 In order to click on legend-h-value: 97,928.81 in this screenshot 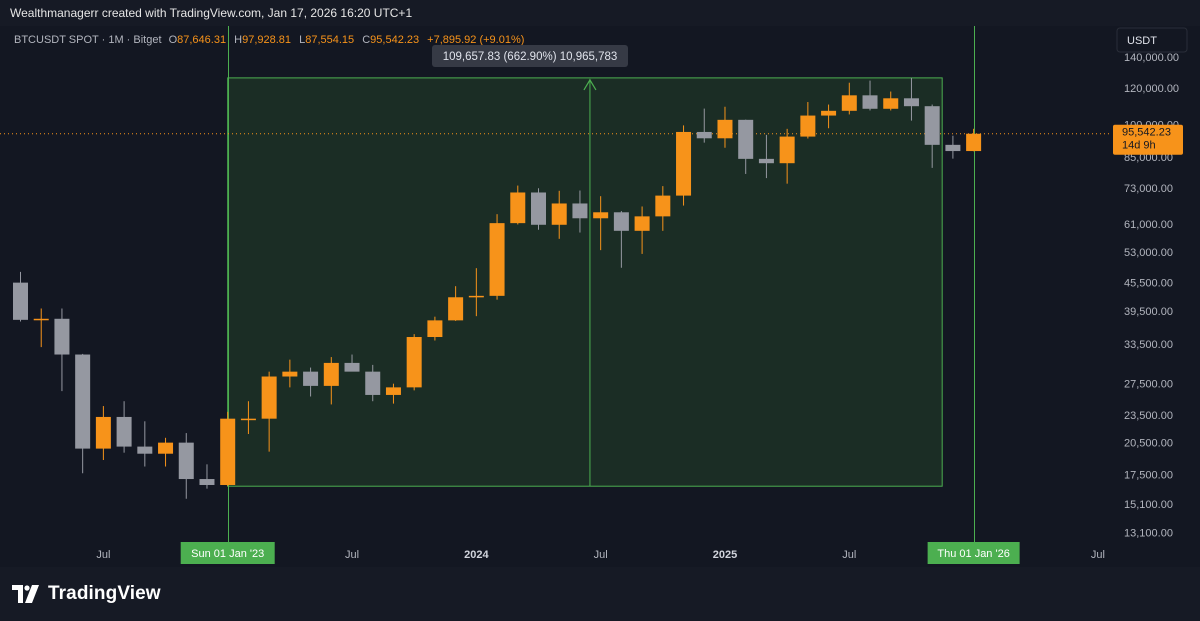, I will do `click(266, 40)`.